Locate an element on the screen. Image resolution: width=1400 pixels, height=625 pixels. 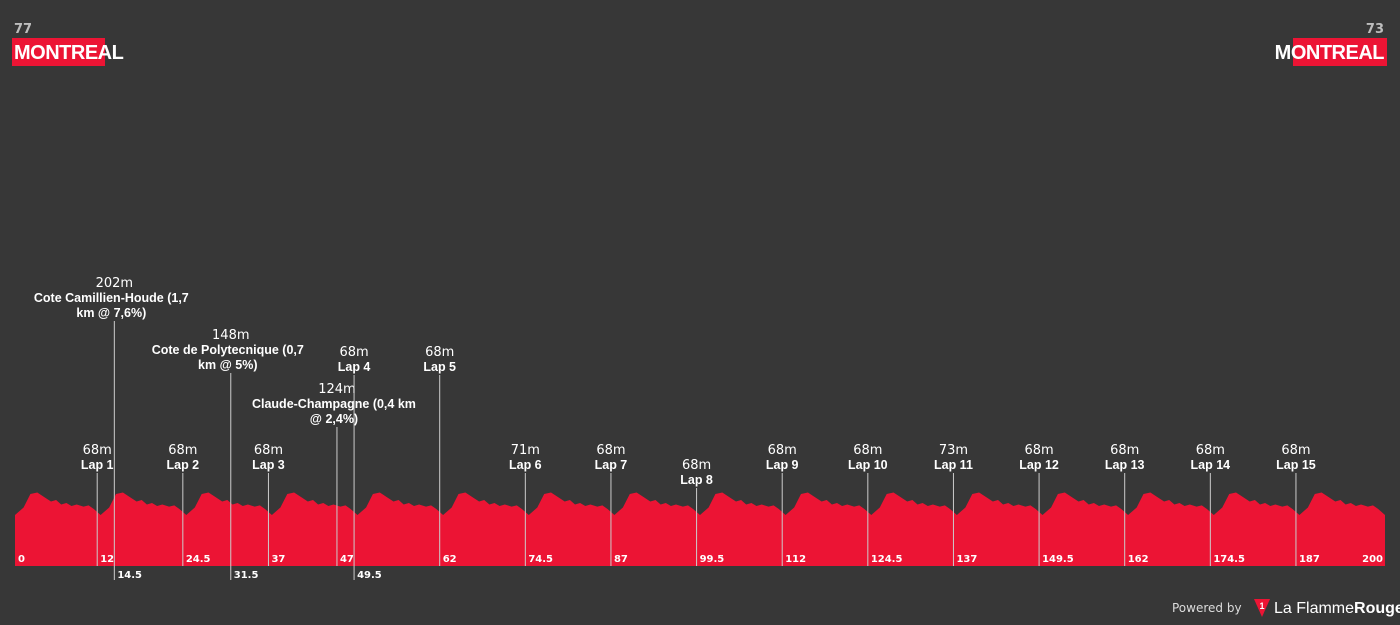
waypoint-name: Lap 11 is located at coordinates (953, 465).